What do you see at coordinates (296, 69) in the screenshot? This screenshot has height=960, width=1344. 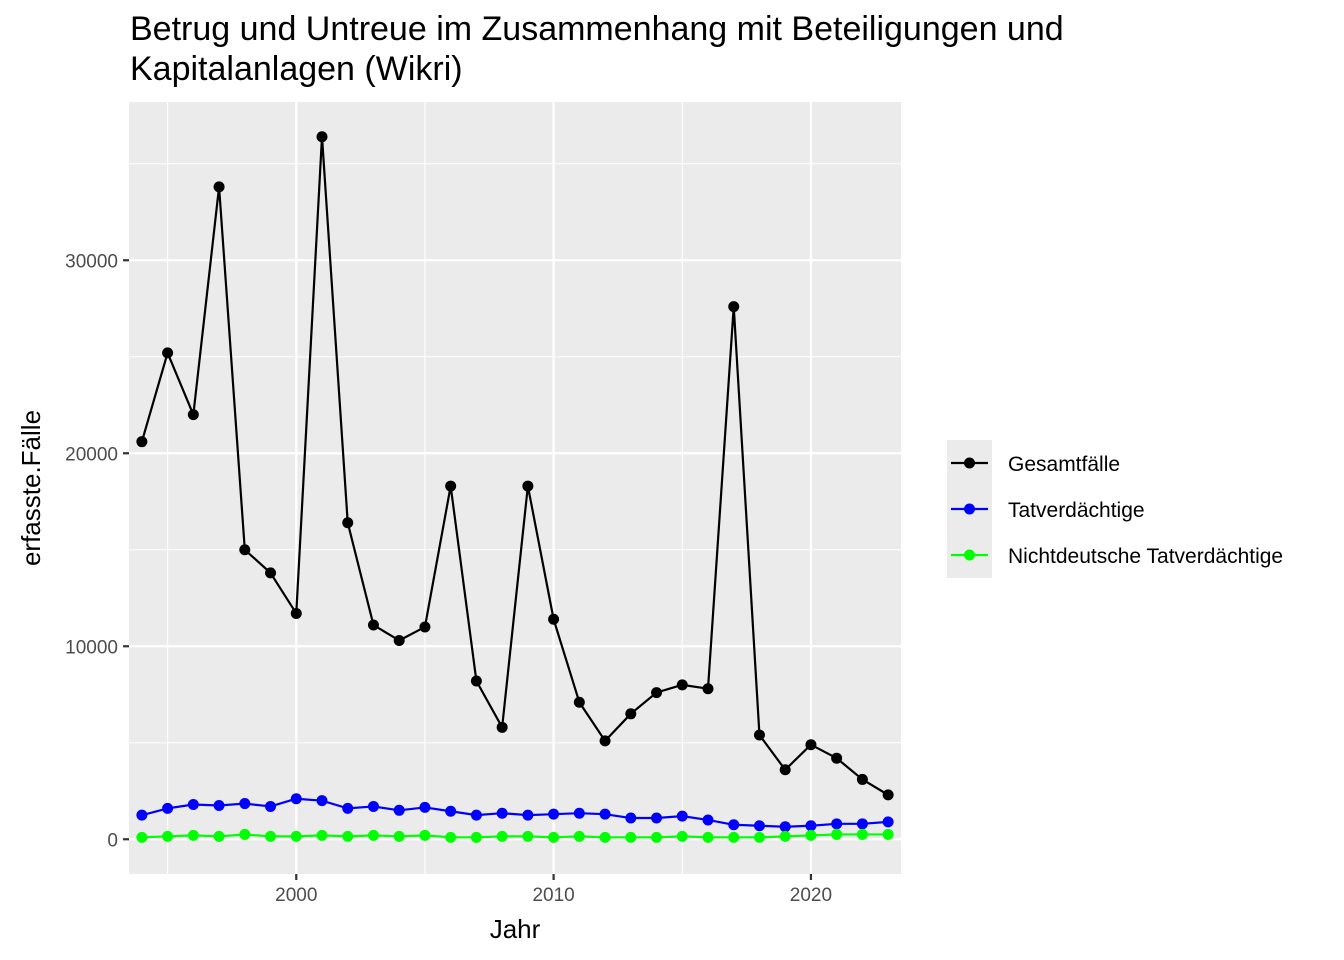 I see `chart-title-line-2: Kapitalanlagen (Wikri)` at bounding box center [296, 69].